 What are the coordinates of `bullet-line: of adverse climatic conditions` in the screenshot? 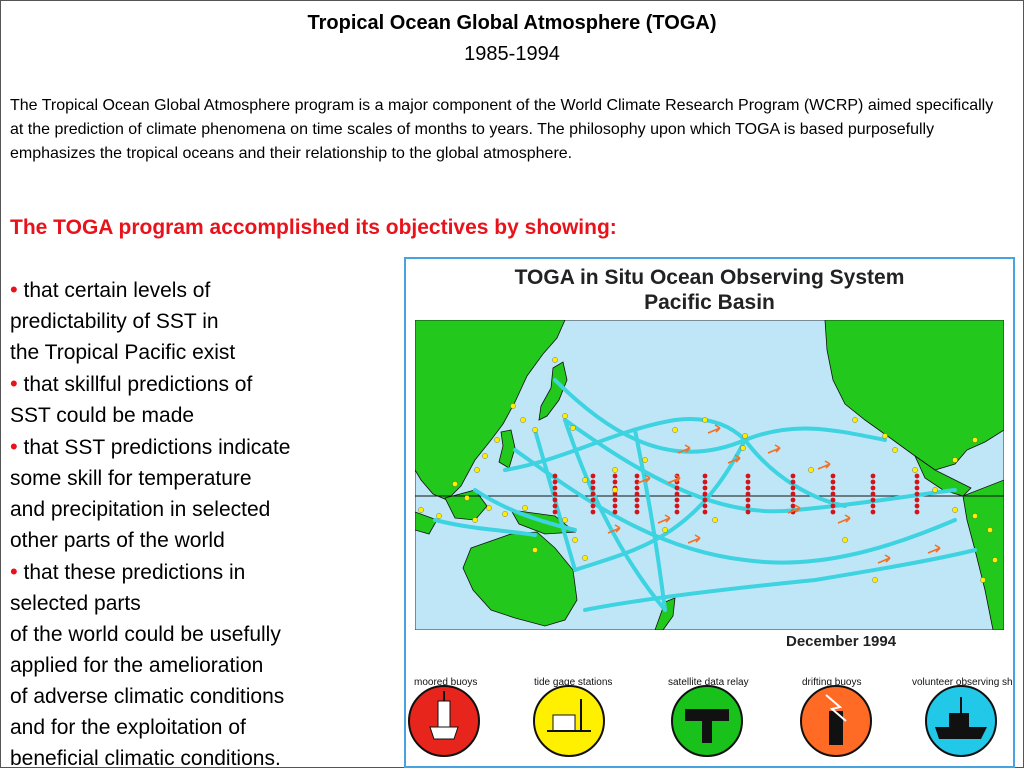 It's located at (147, 696).